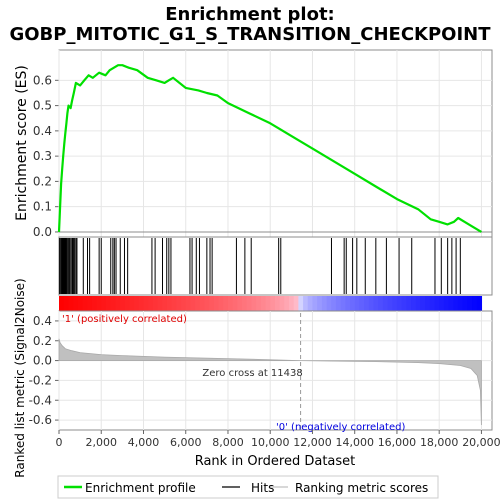 The image size is (500, 504). What do you see at coordinates (20, 377) in the screenshot?
I see `metric-axis-ylabel: Ranked list metric (Signal2Noise)` at bounding box center [20, 377].